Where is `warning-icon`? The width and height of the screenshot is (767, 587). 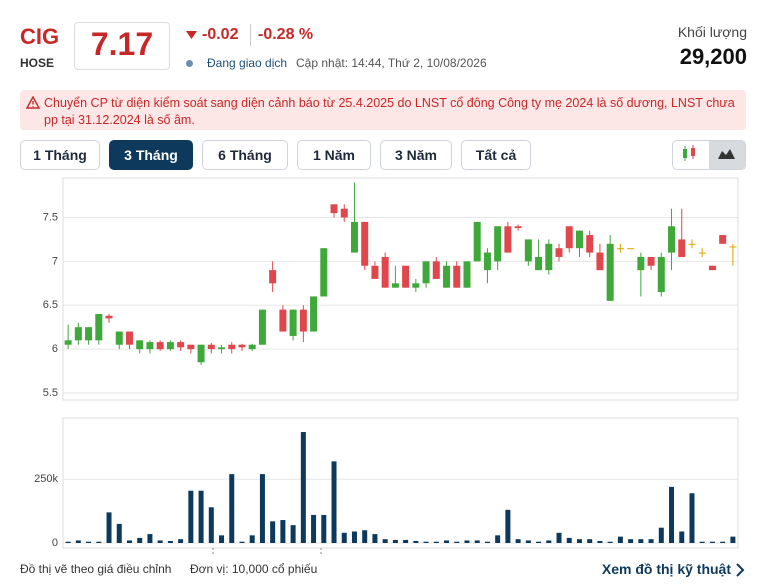
warning-icon is located at coordinates (33, 102).